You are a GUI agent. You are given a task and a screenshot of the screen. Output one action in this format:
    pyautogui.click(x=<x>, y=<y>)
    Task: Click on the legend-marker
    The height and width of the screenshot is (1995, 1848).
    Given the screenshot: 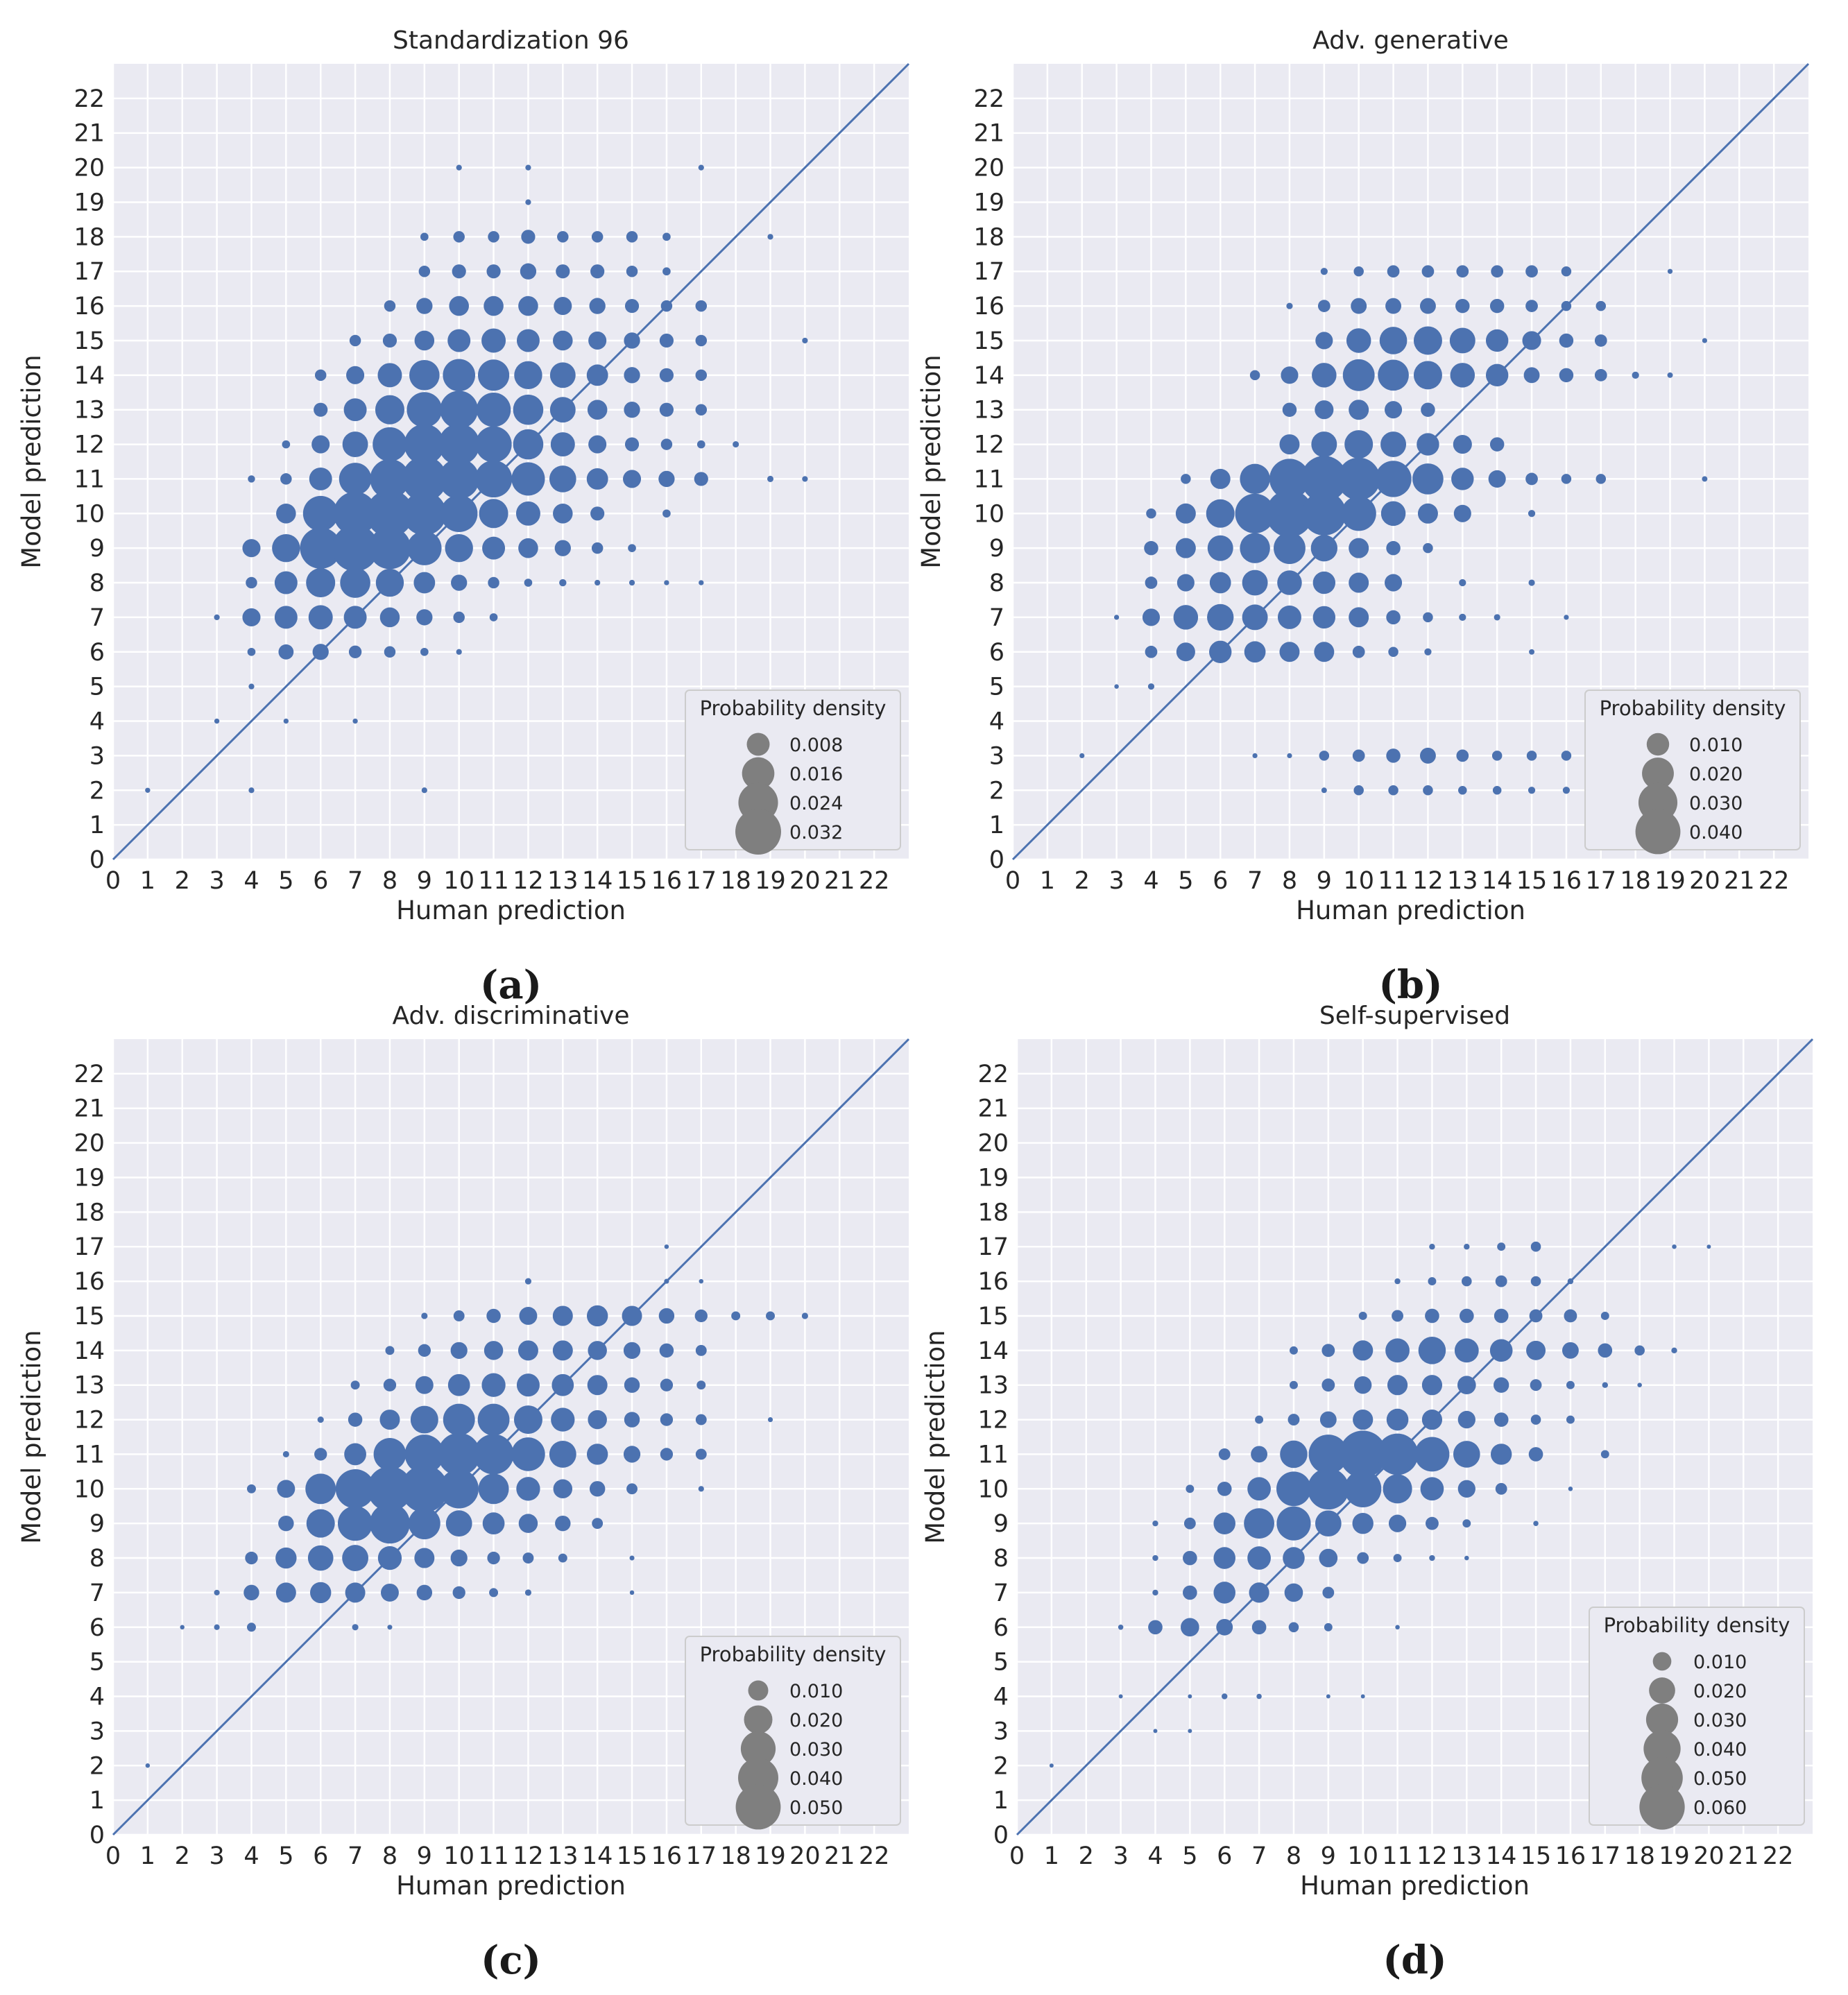 What is the action you would take?
    pyautogui.click(x=1658, y=832)
    